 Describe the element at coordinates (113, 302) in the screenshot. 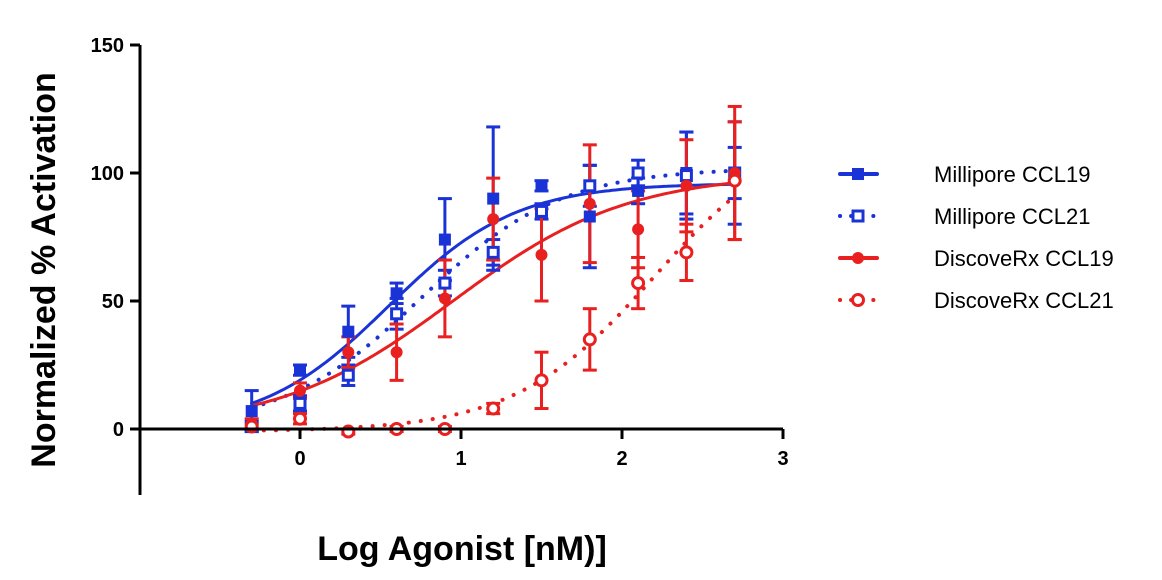

I see `y-tick-label: 50` at that location.